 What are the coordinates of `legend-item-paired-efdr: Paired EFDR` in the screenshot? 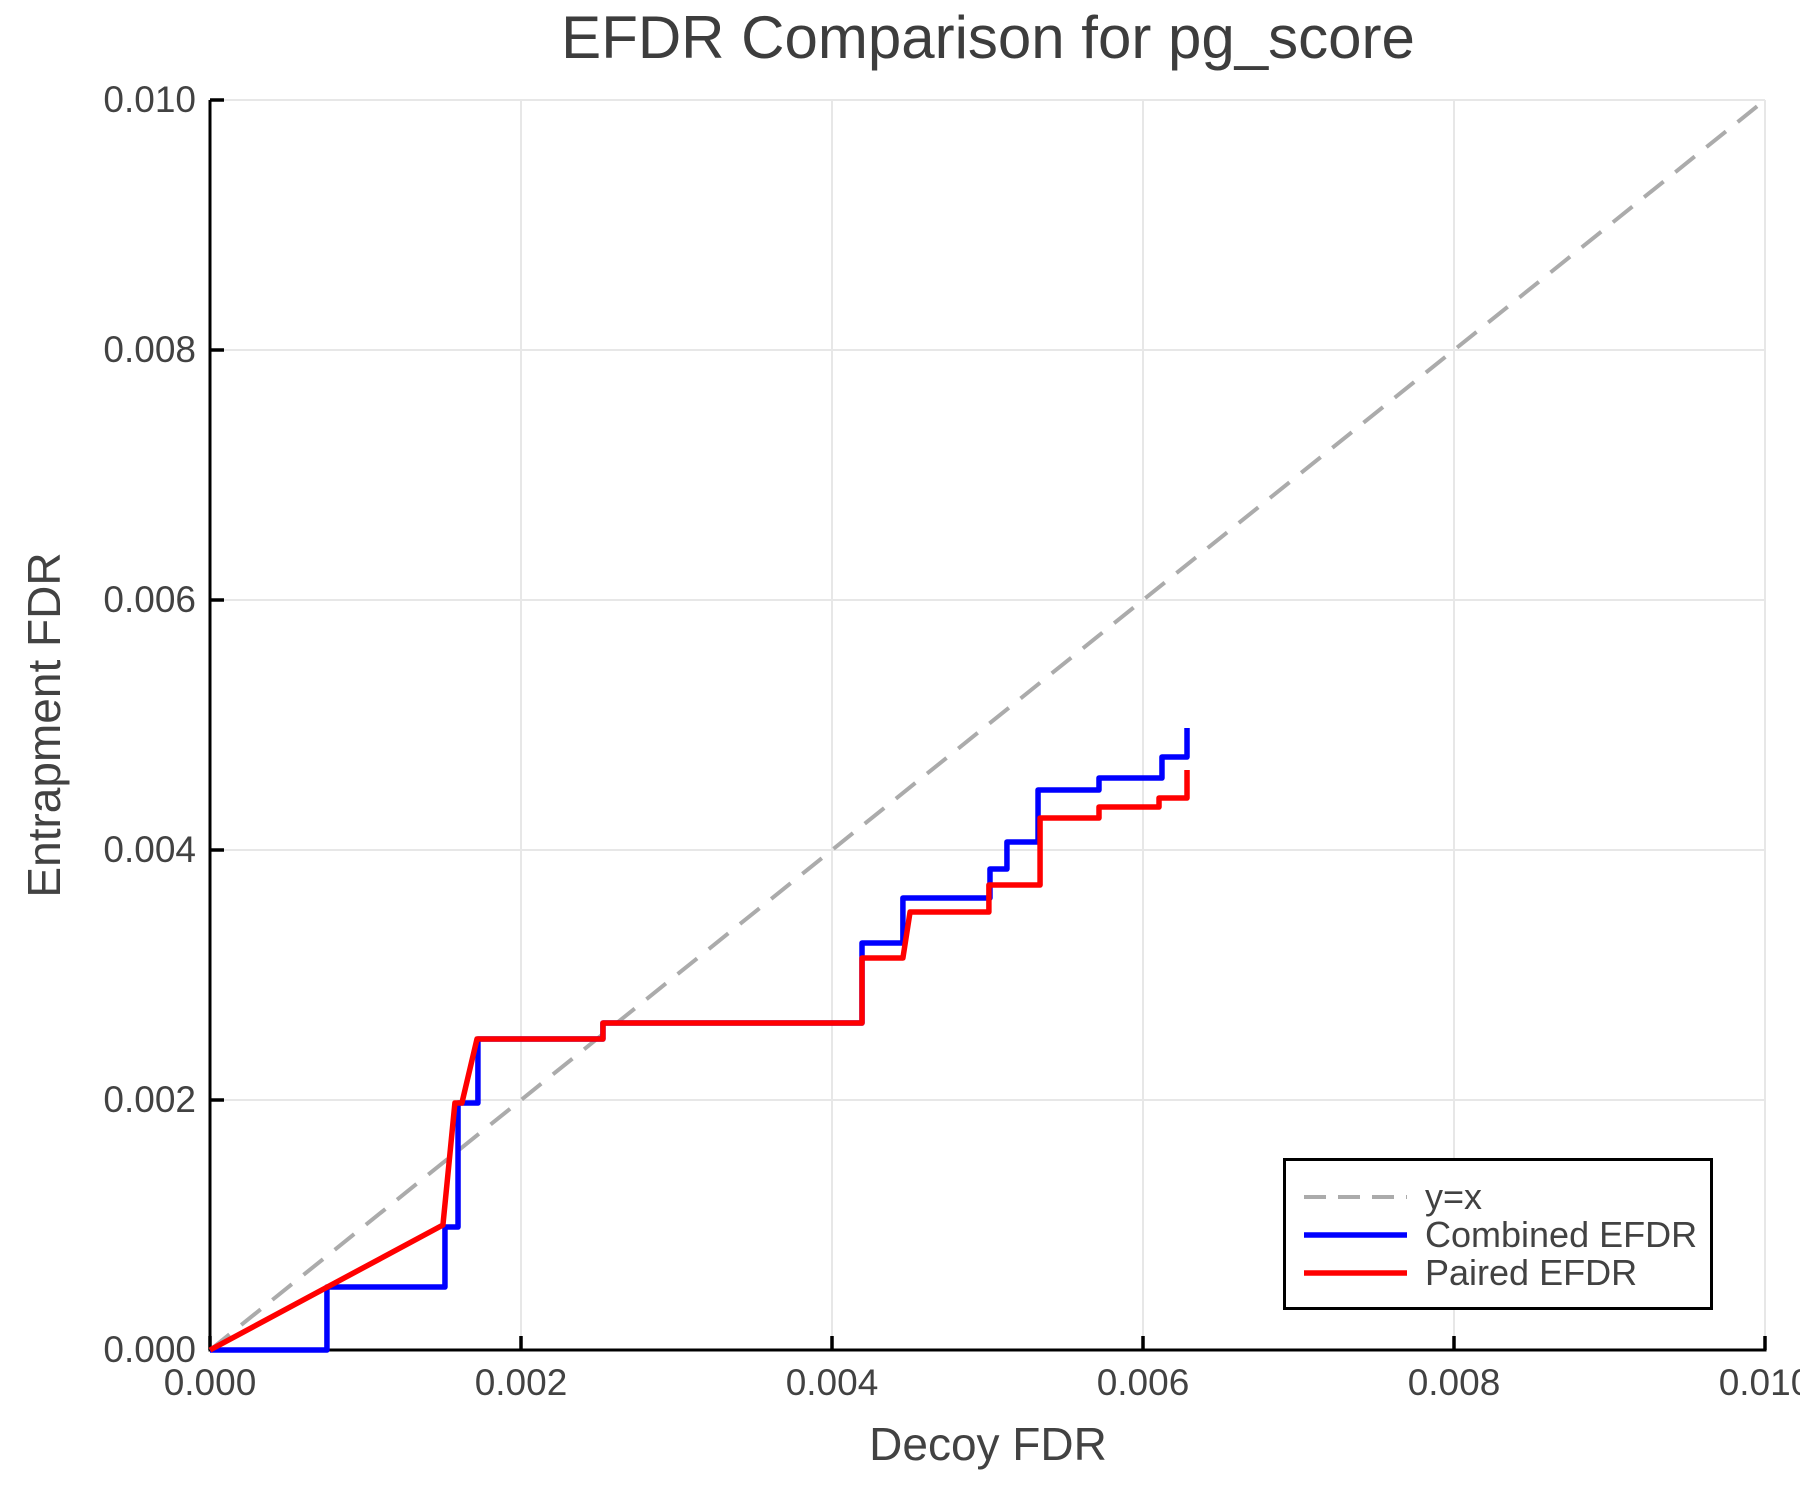 It's located at (1506, 1273).